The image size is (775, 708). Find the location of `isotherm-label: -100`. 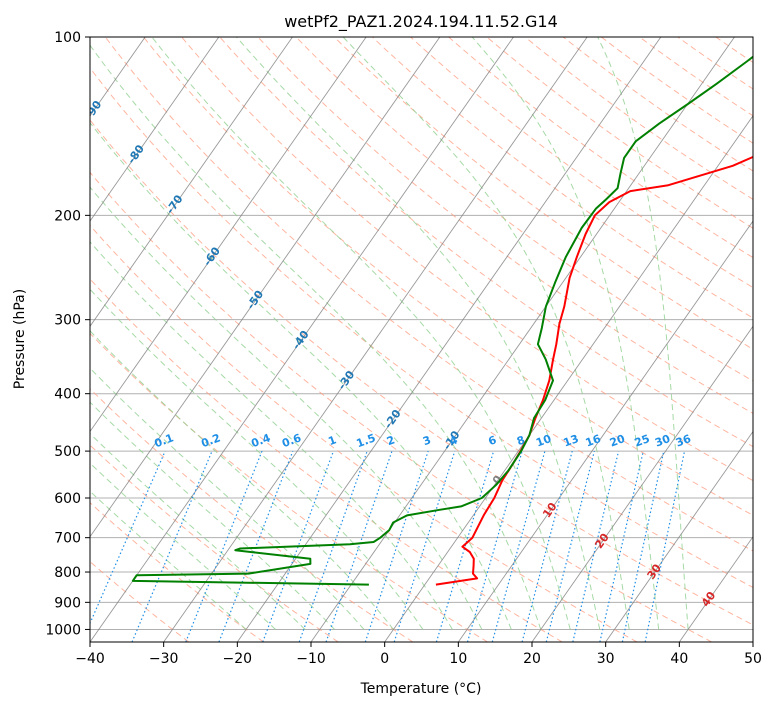

isotherm-label: -100 is located at coordinates (54, 61).